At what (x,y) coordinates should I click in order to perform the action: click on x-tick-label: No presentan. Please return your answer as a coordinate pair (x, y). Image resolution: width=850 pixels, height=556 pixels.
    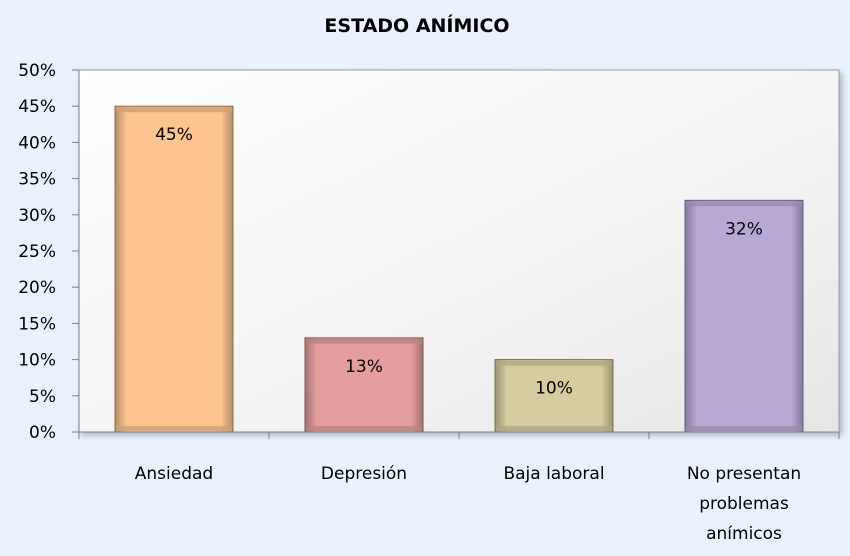
    Looking at the image, I should click on (744, 474).